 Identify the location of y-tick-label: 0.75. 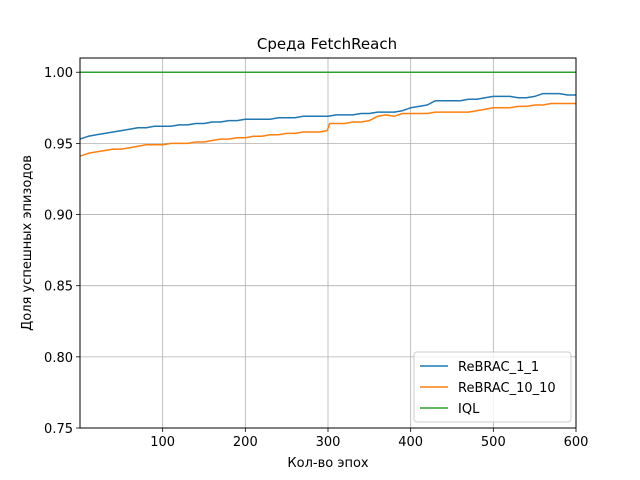
(58, 429).